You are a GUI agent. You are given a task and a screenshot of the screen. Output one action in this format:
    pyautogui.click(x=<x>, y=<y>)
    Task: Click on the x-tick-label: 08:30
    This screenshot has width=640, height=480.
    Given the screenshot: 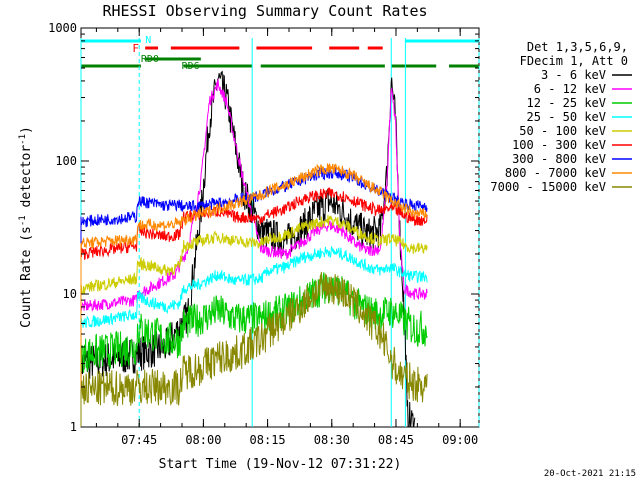 What is the action you would take?
    pyautogui.click(x=332, y=440)
    